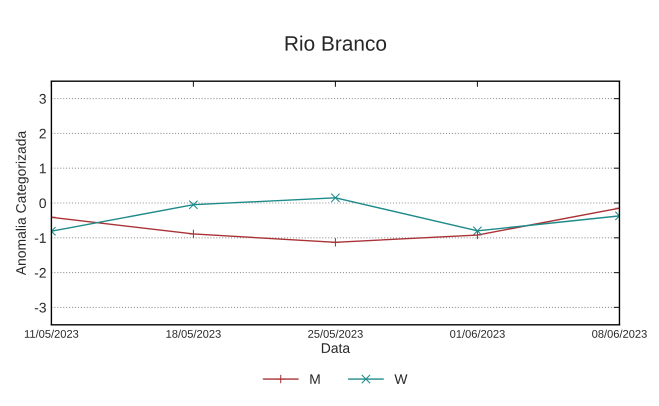  I want to click on x-tick-label: 11/05/2023, so click(51, 334).